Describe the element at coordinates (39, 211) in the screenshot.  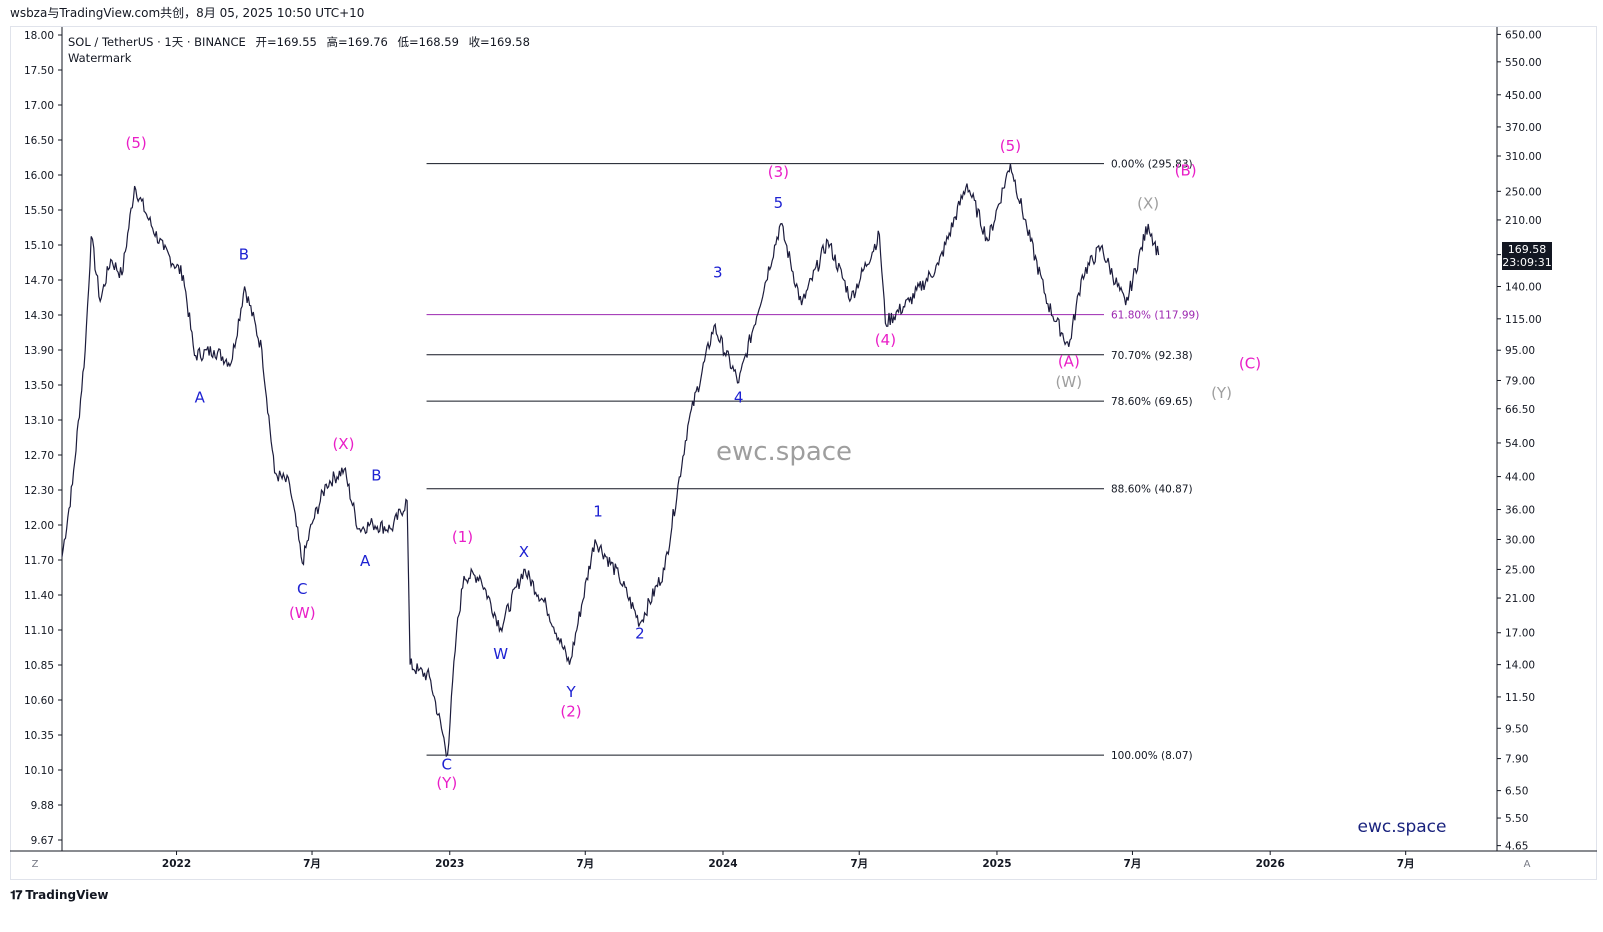
I see `left-axis-tick-label: 15.50` at that location.